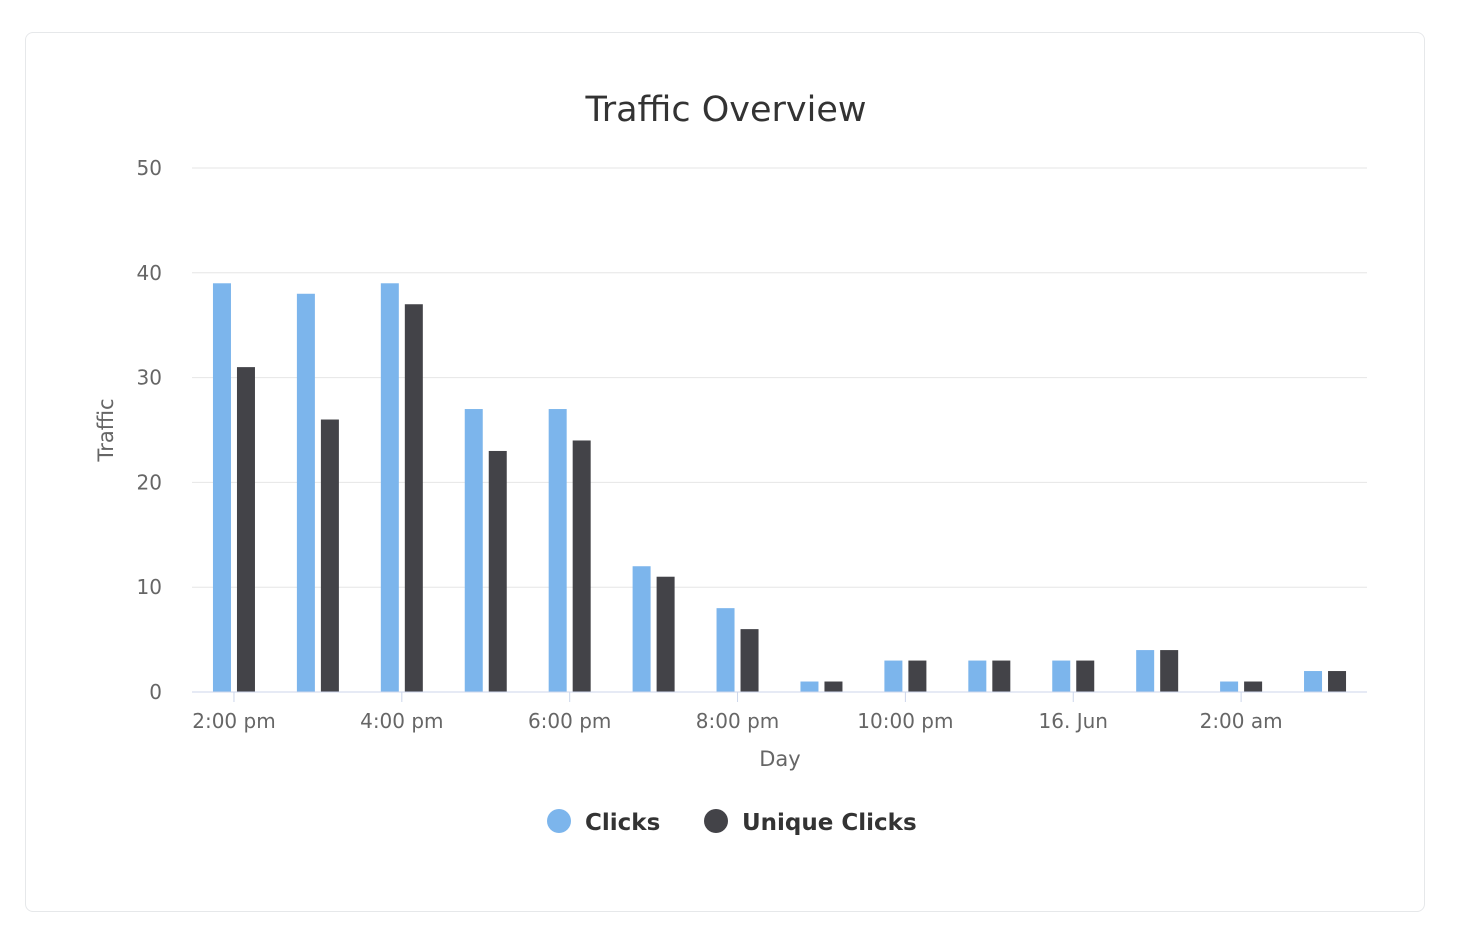 The height and width of the screenshot is (928, 1458). Describe the element at coordinates (1241, 721) in the screenshot. I see `x-tick-label: 2:00 am` at that location.